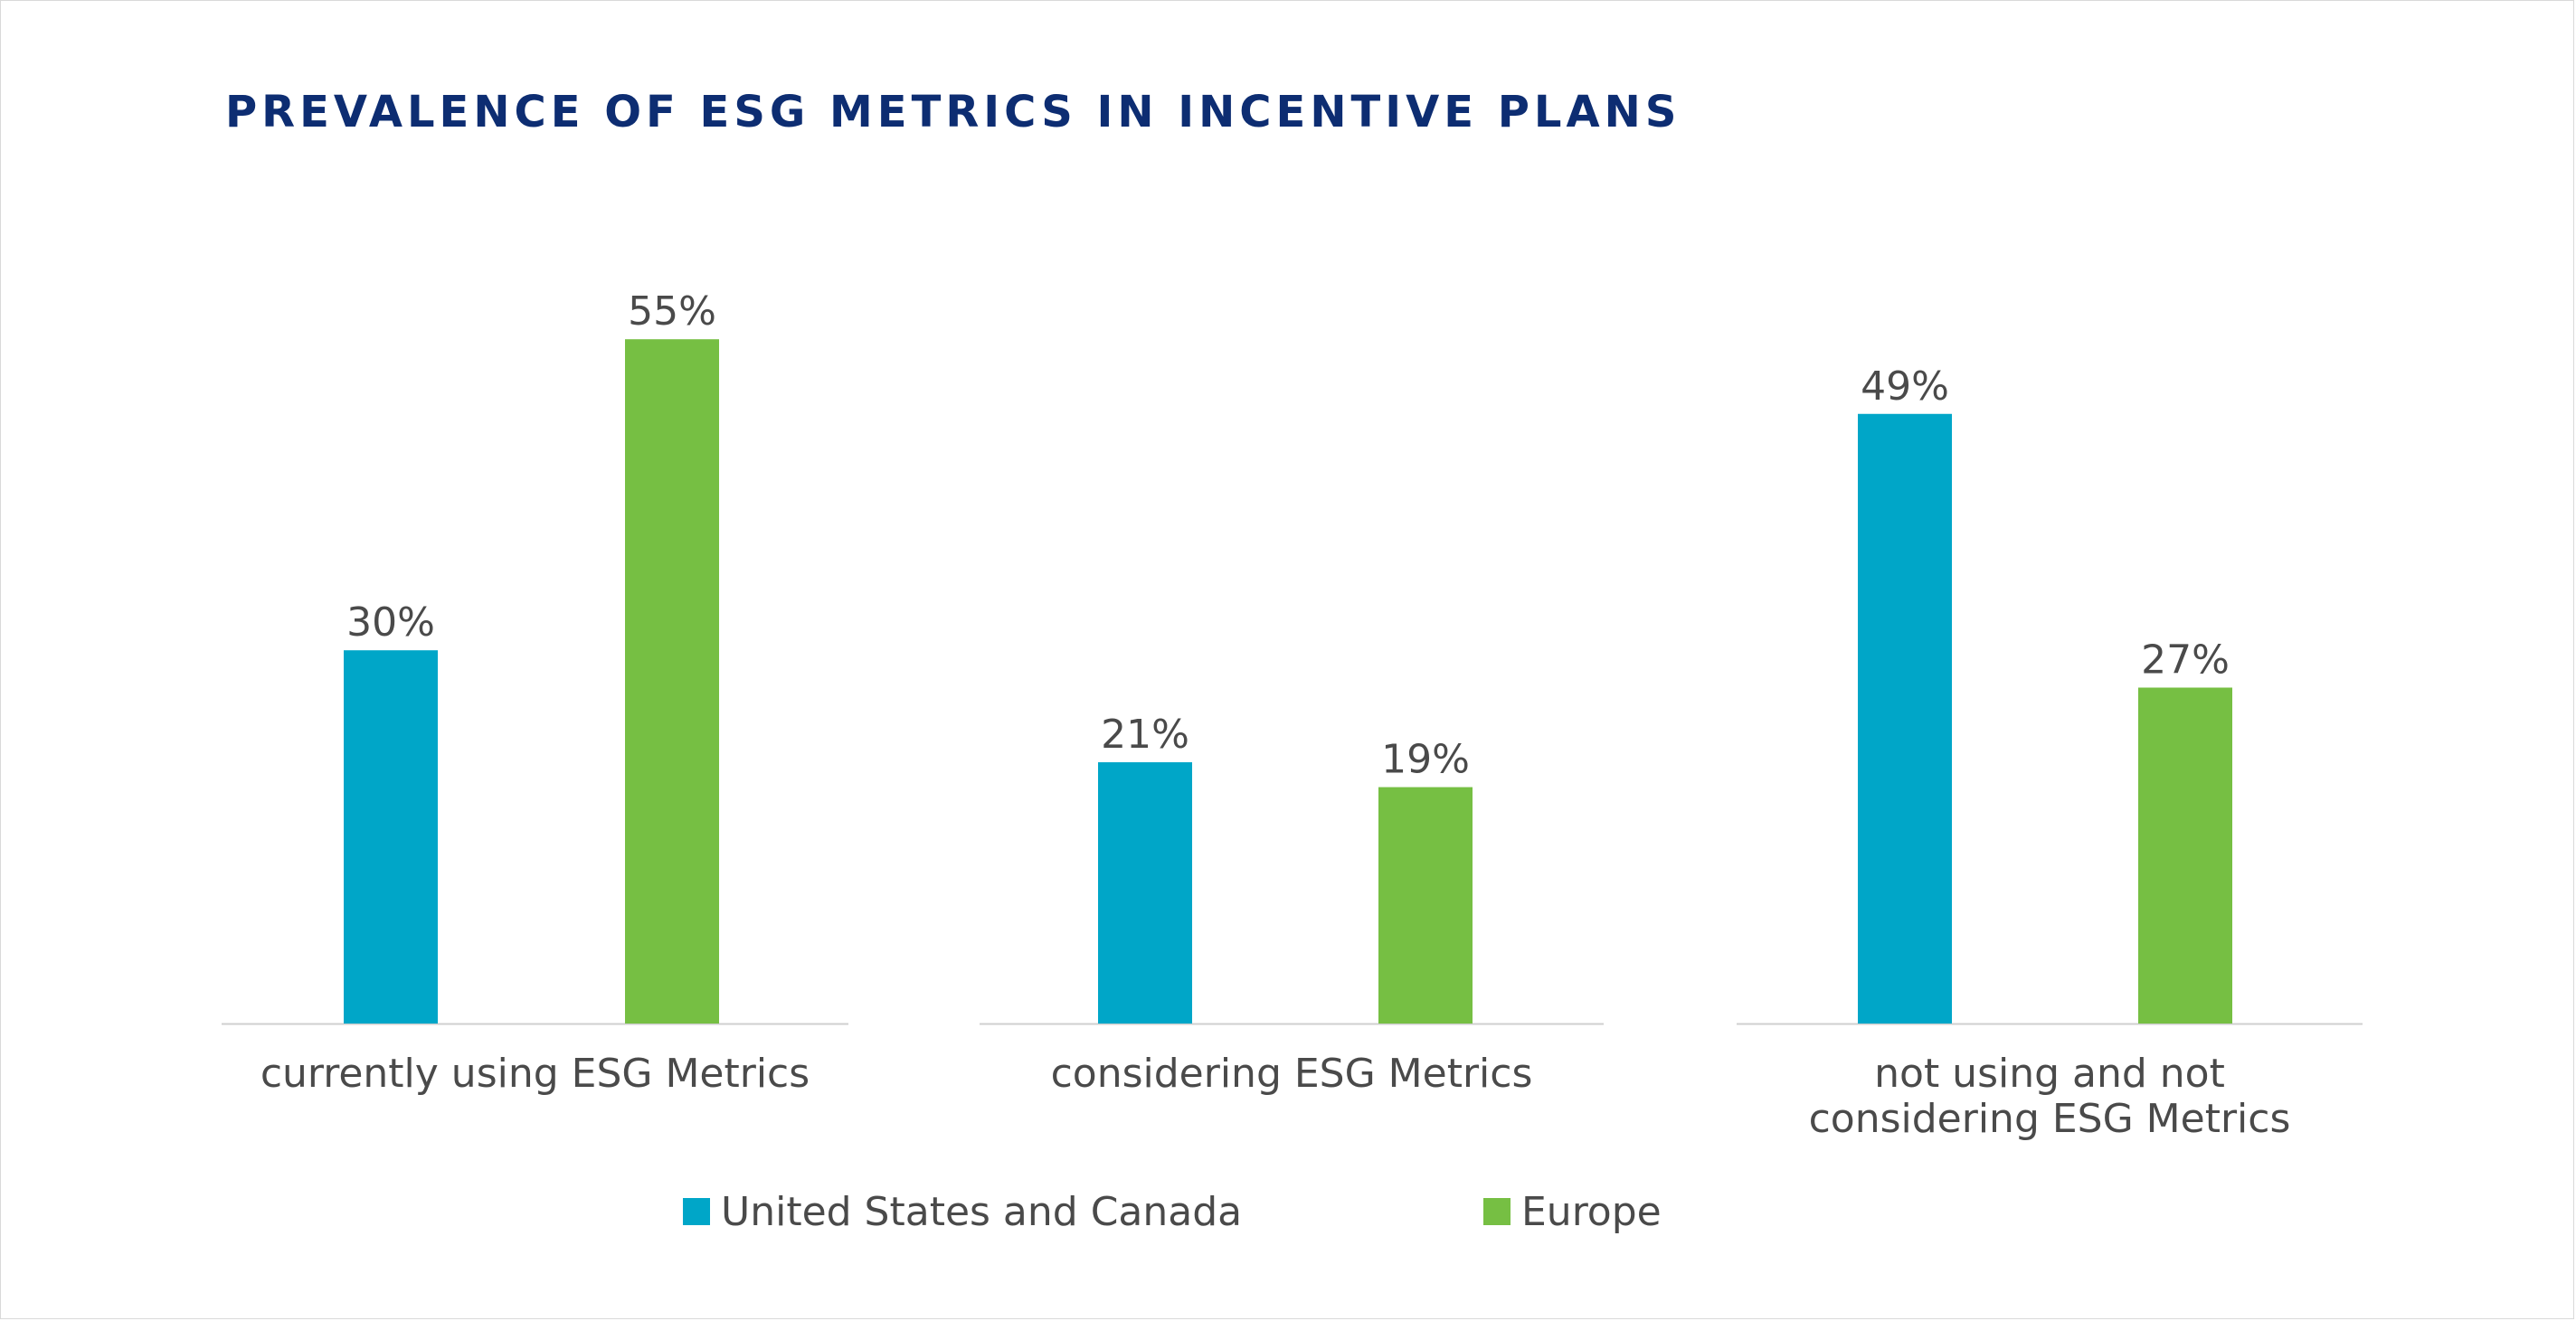 This screenshot has width=2576, height=1321. Describe the element at coordinates (1905, 386) in the screenshot. I see `data-label: 49%` at that location.